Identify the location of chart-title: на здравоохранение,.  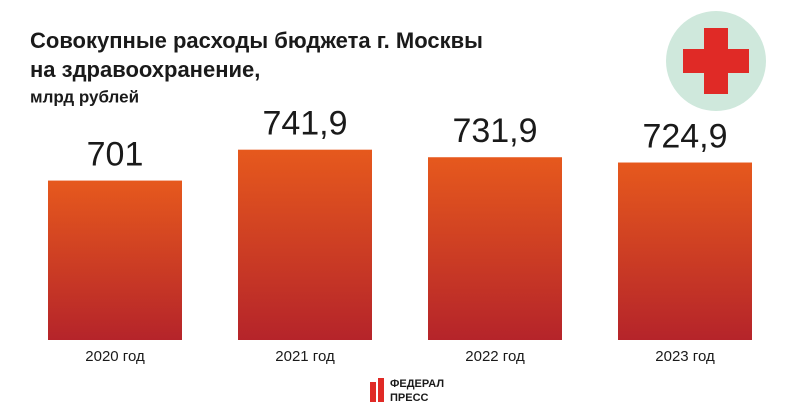
(145, 69).